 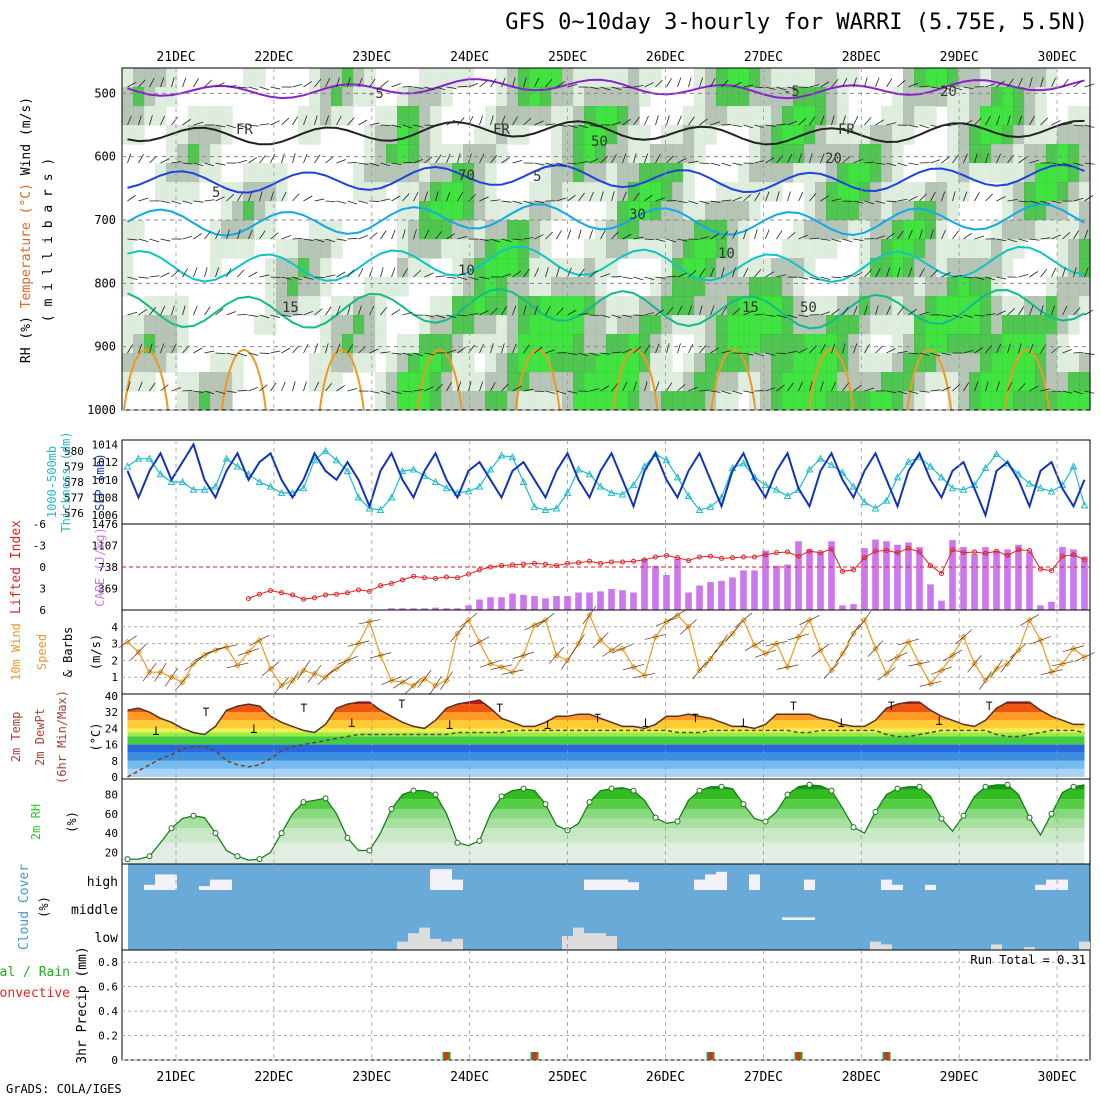 What do you see at coordinates (534, 1056) in the screenshot?
I see `precip-conv-bar` at bounding box center [534, 1056].